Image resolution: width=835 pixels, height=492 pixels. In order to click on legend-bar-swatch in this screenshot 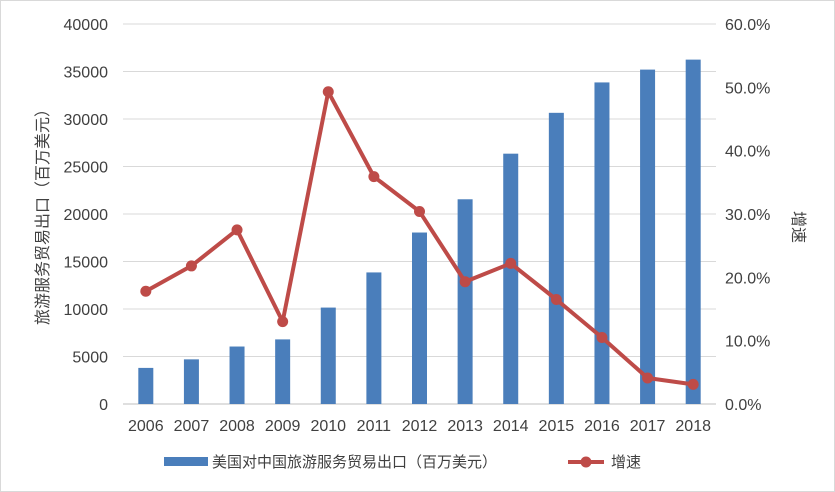, I will do `click(186, 461)`.